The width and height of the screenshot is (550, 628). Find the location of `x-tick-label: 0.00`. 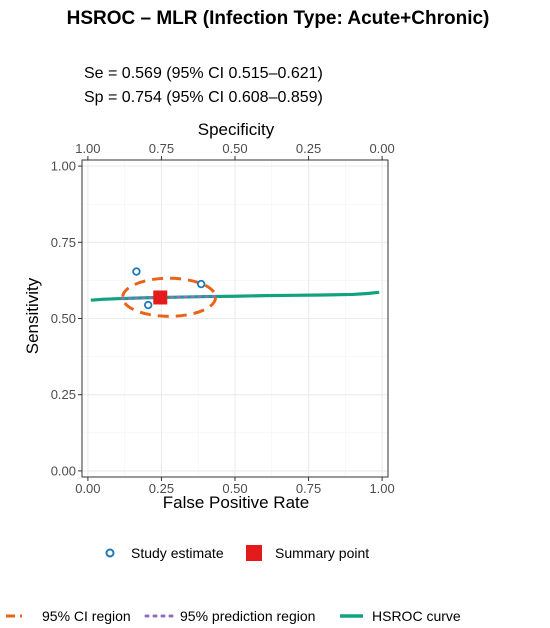

x-tick-label: 0.00 is located at coordinates (87, 488).